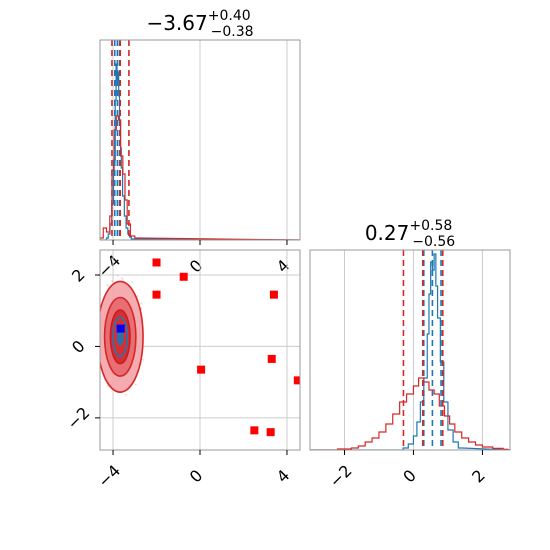  What do you see at coordinates (433, 242) in the screenshot?
I see `title-sub: −0.56` at bounding box center [433, 242].